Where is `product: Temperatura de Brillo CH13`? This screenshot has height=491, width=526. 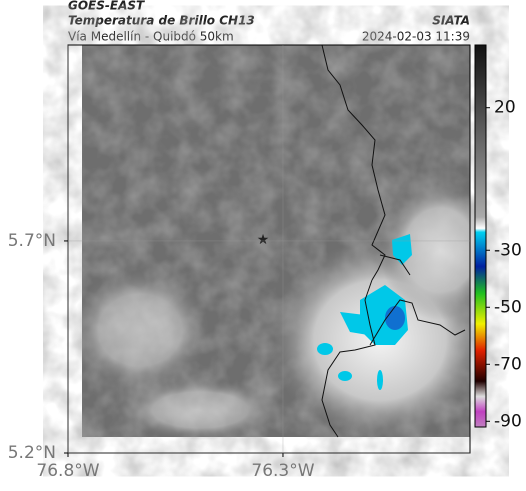
product: Temperatura de Brillo CH13 is located at coordinates (161, 21).